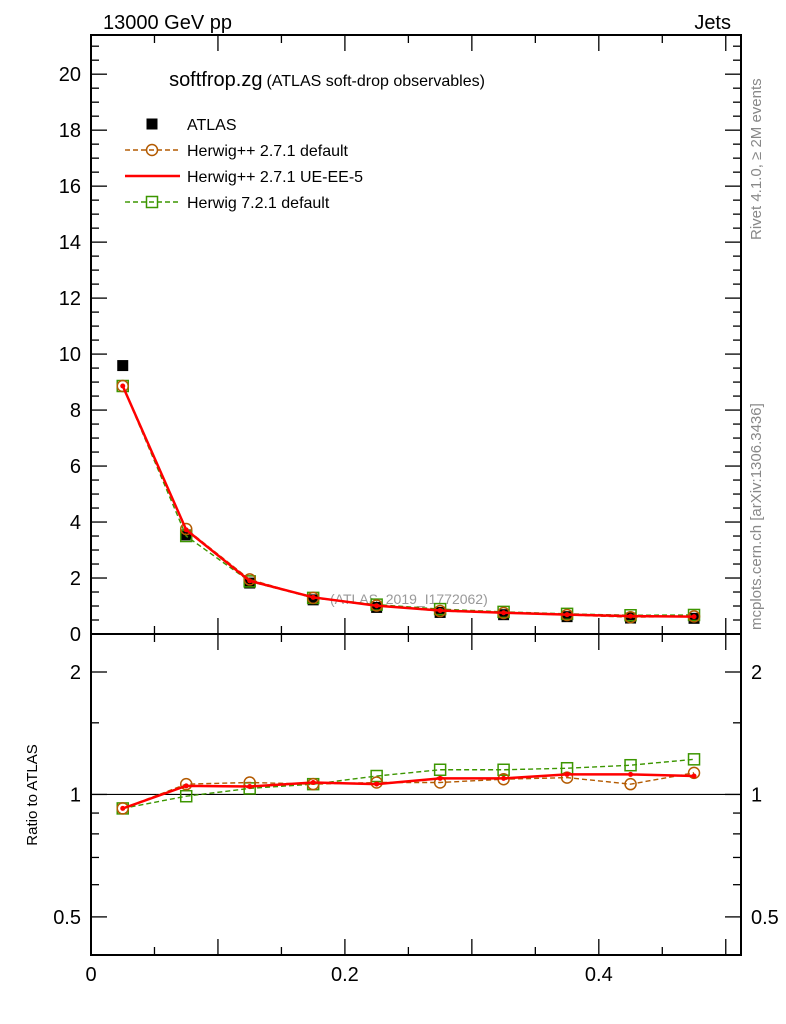 The image size is (786, 1024). I want to click on y-tick-label: 20, so click(70, 75).